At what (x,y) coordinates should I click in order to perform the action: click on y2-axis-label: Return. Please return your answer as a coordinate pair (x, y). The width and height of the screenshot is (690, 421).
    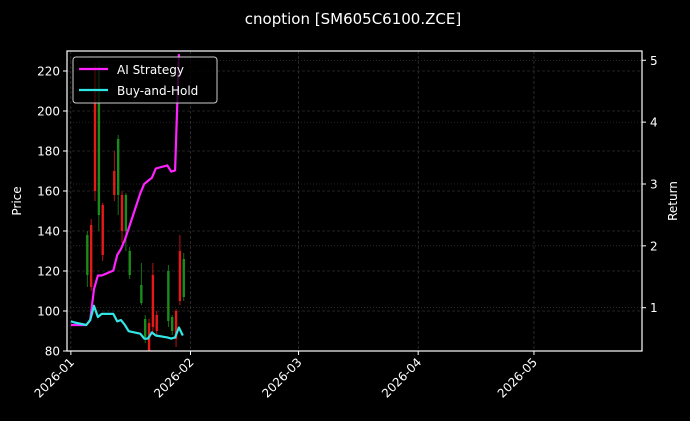
    Looking at the image, I should click on (673, 201).